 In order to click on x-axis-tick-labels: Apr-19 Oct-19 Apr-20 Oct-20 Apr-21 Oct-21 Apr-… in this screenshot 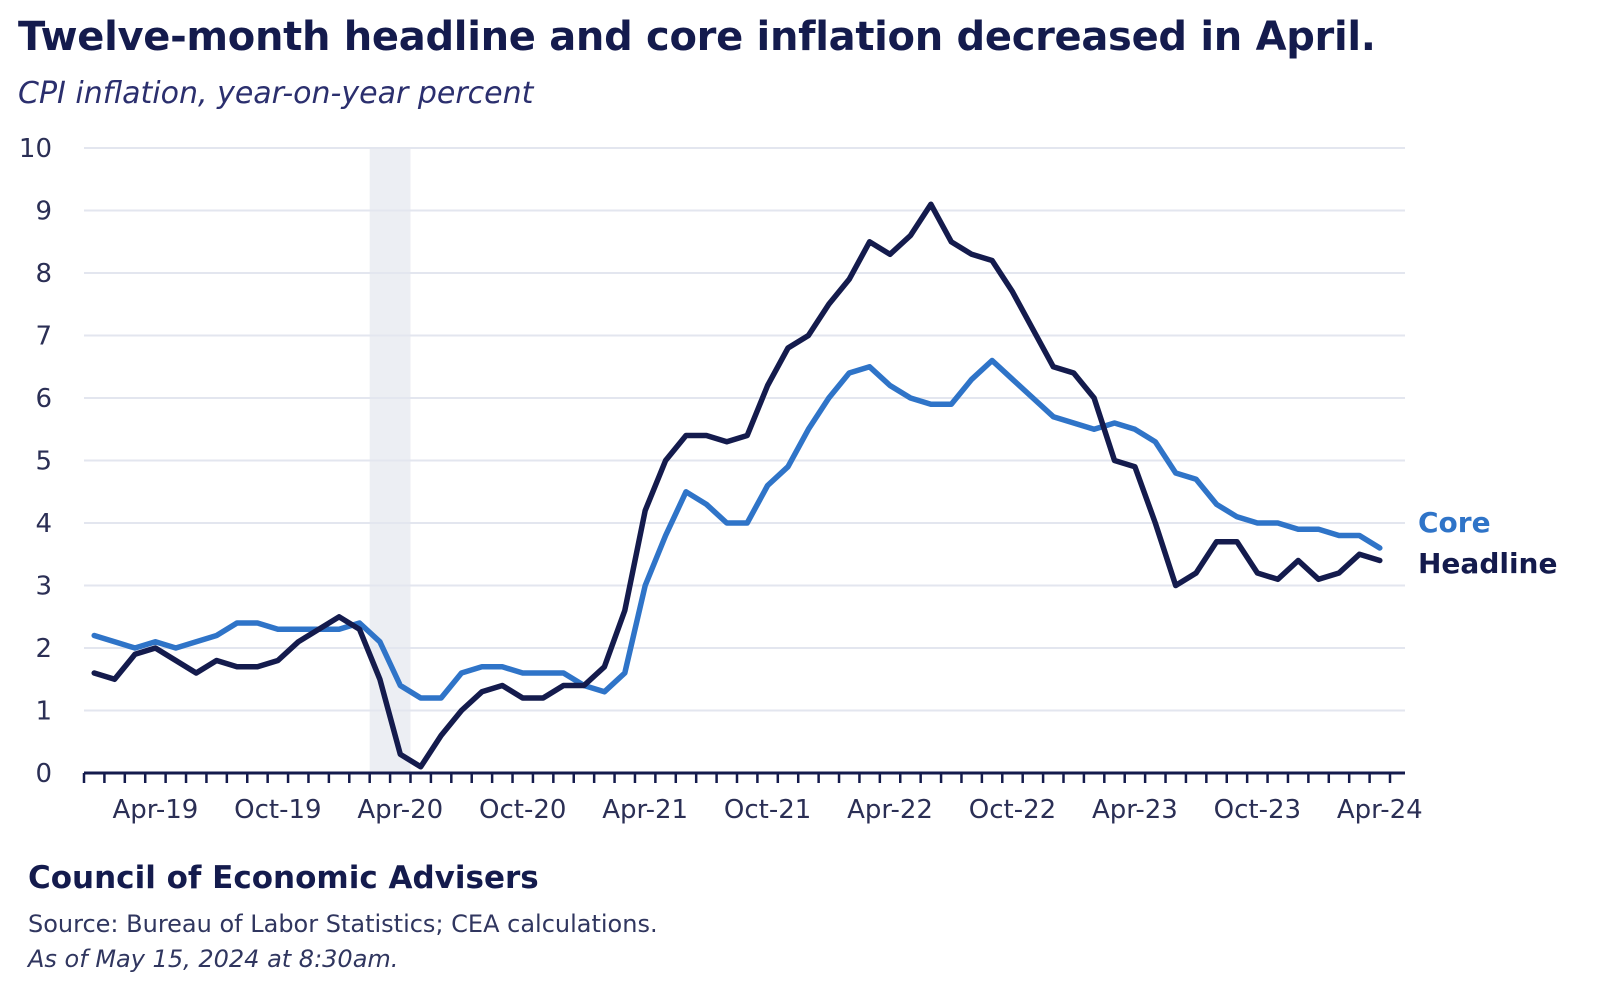, I will do `click(768, 810)`.